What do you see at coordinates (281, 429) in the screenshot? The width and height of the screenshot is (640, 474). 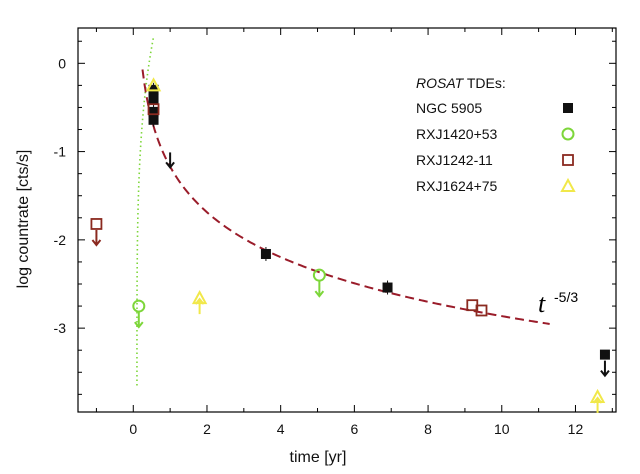 I see `x-tick-label: 4` at bounding box center [281, 429].